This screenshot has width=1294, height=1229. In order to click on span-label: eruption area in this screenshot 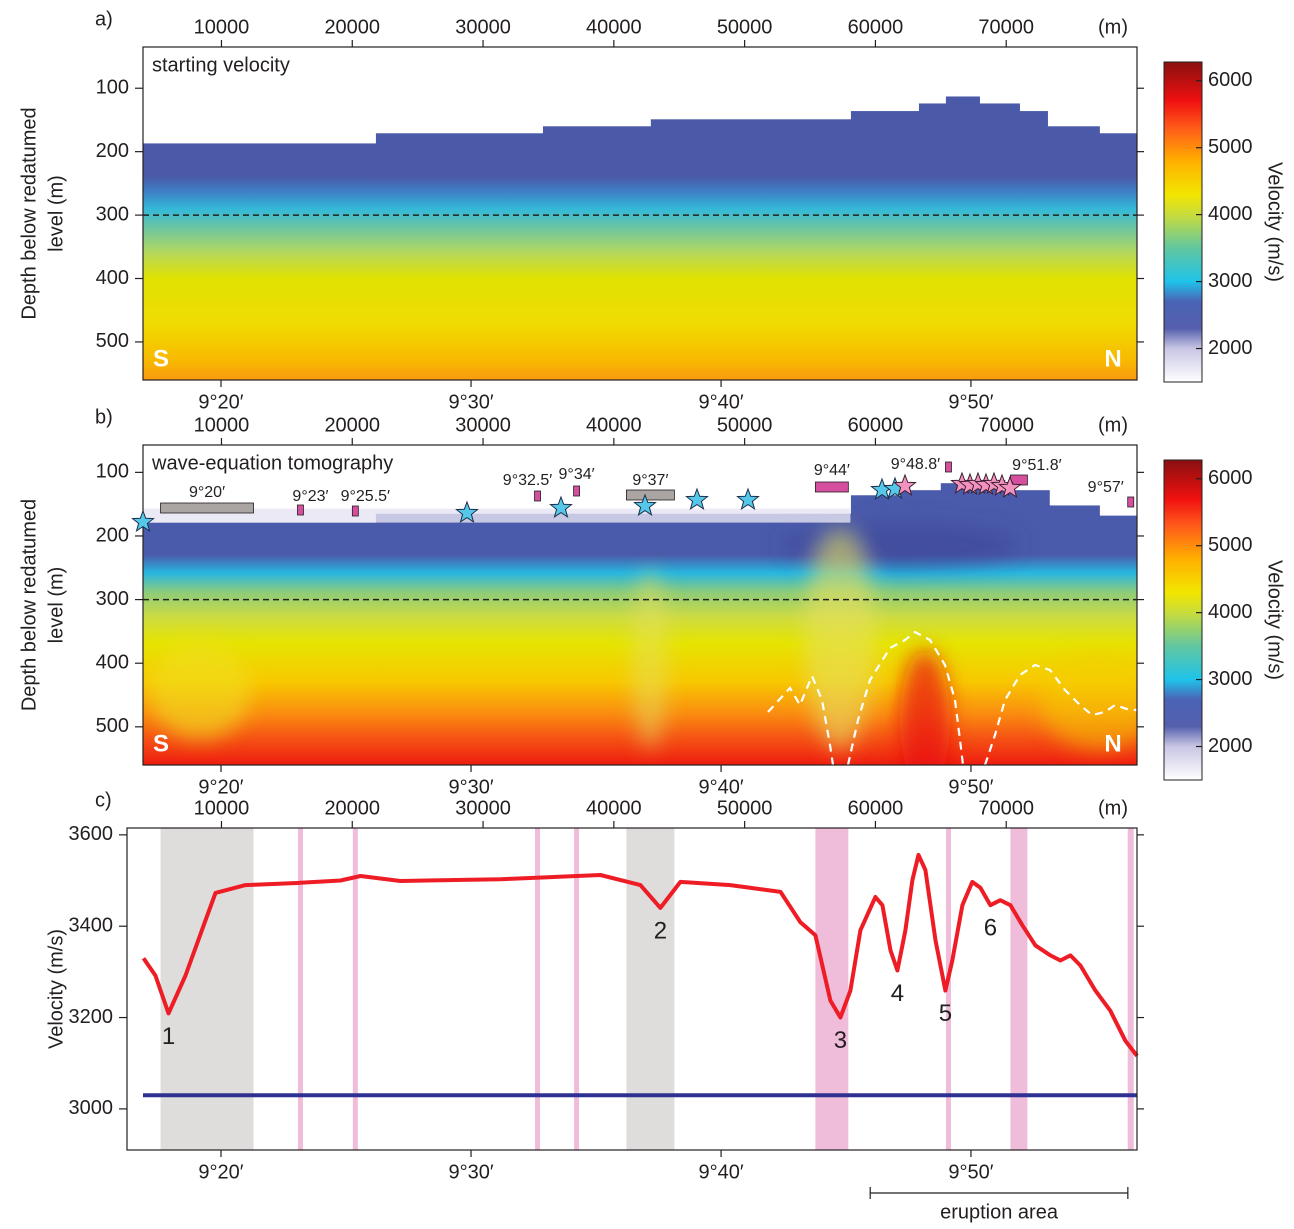, I will do `click(999, 1212)`.